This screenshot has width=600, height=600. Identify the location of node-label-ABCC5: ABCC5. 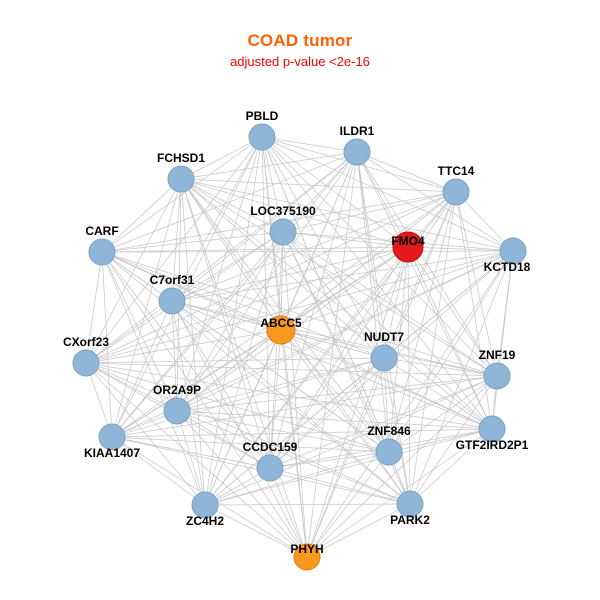
(281, 323).